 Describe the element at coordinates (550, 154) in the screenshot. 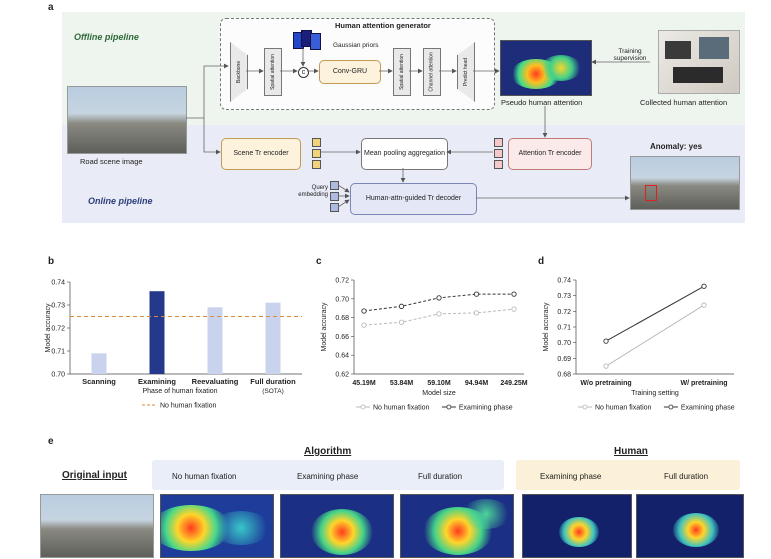

I see `attention-encoder-block: Attention Tr encoder` at that location.